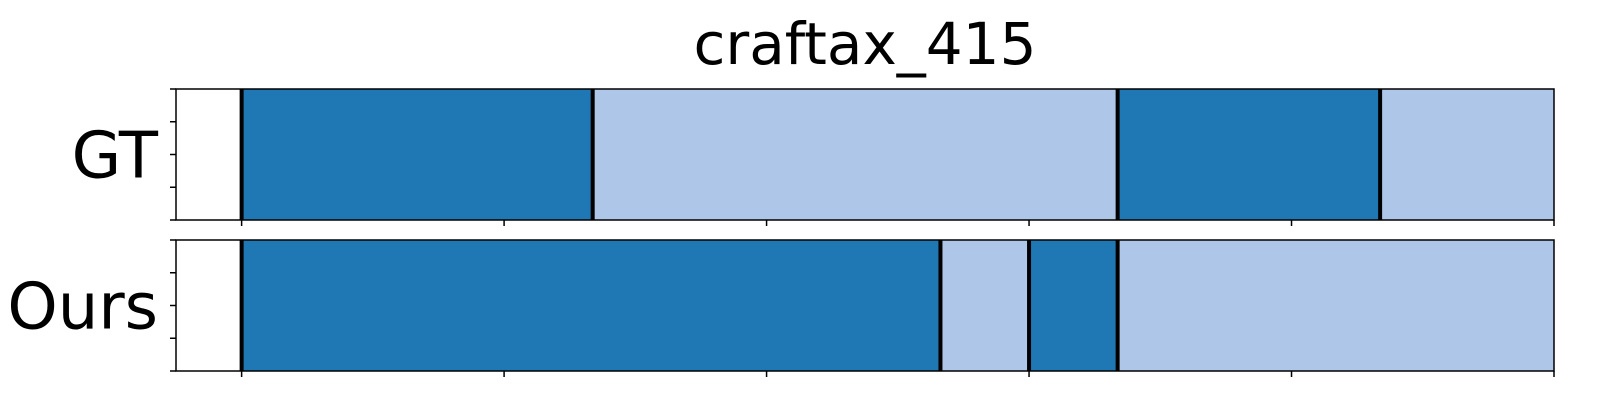 This screenshot has width=1600, height=400. Describe the element at coordinates (865, 44) in the screenshot. I see `chart-title: craftax_415` at that location.